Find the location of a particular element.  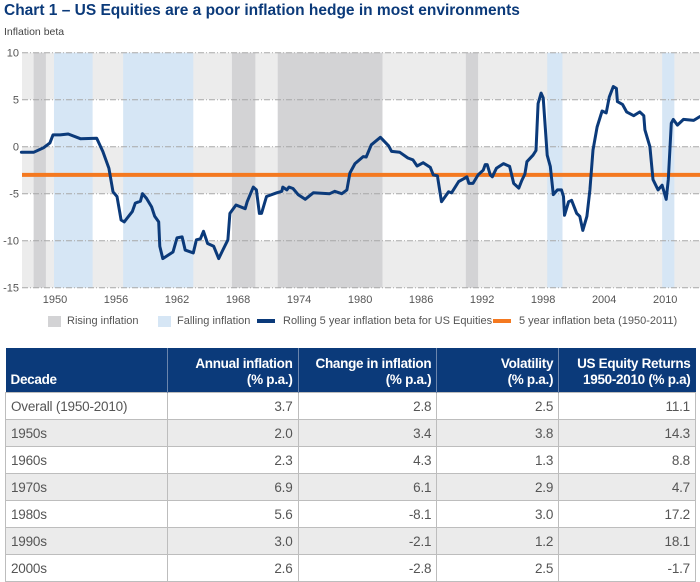

x-tick-label: 1986 is located at coordinates (421, 300).